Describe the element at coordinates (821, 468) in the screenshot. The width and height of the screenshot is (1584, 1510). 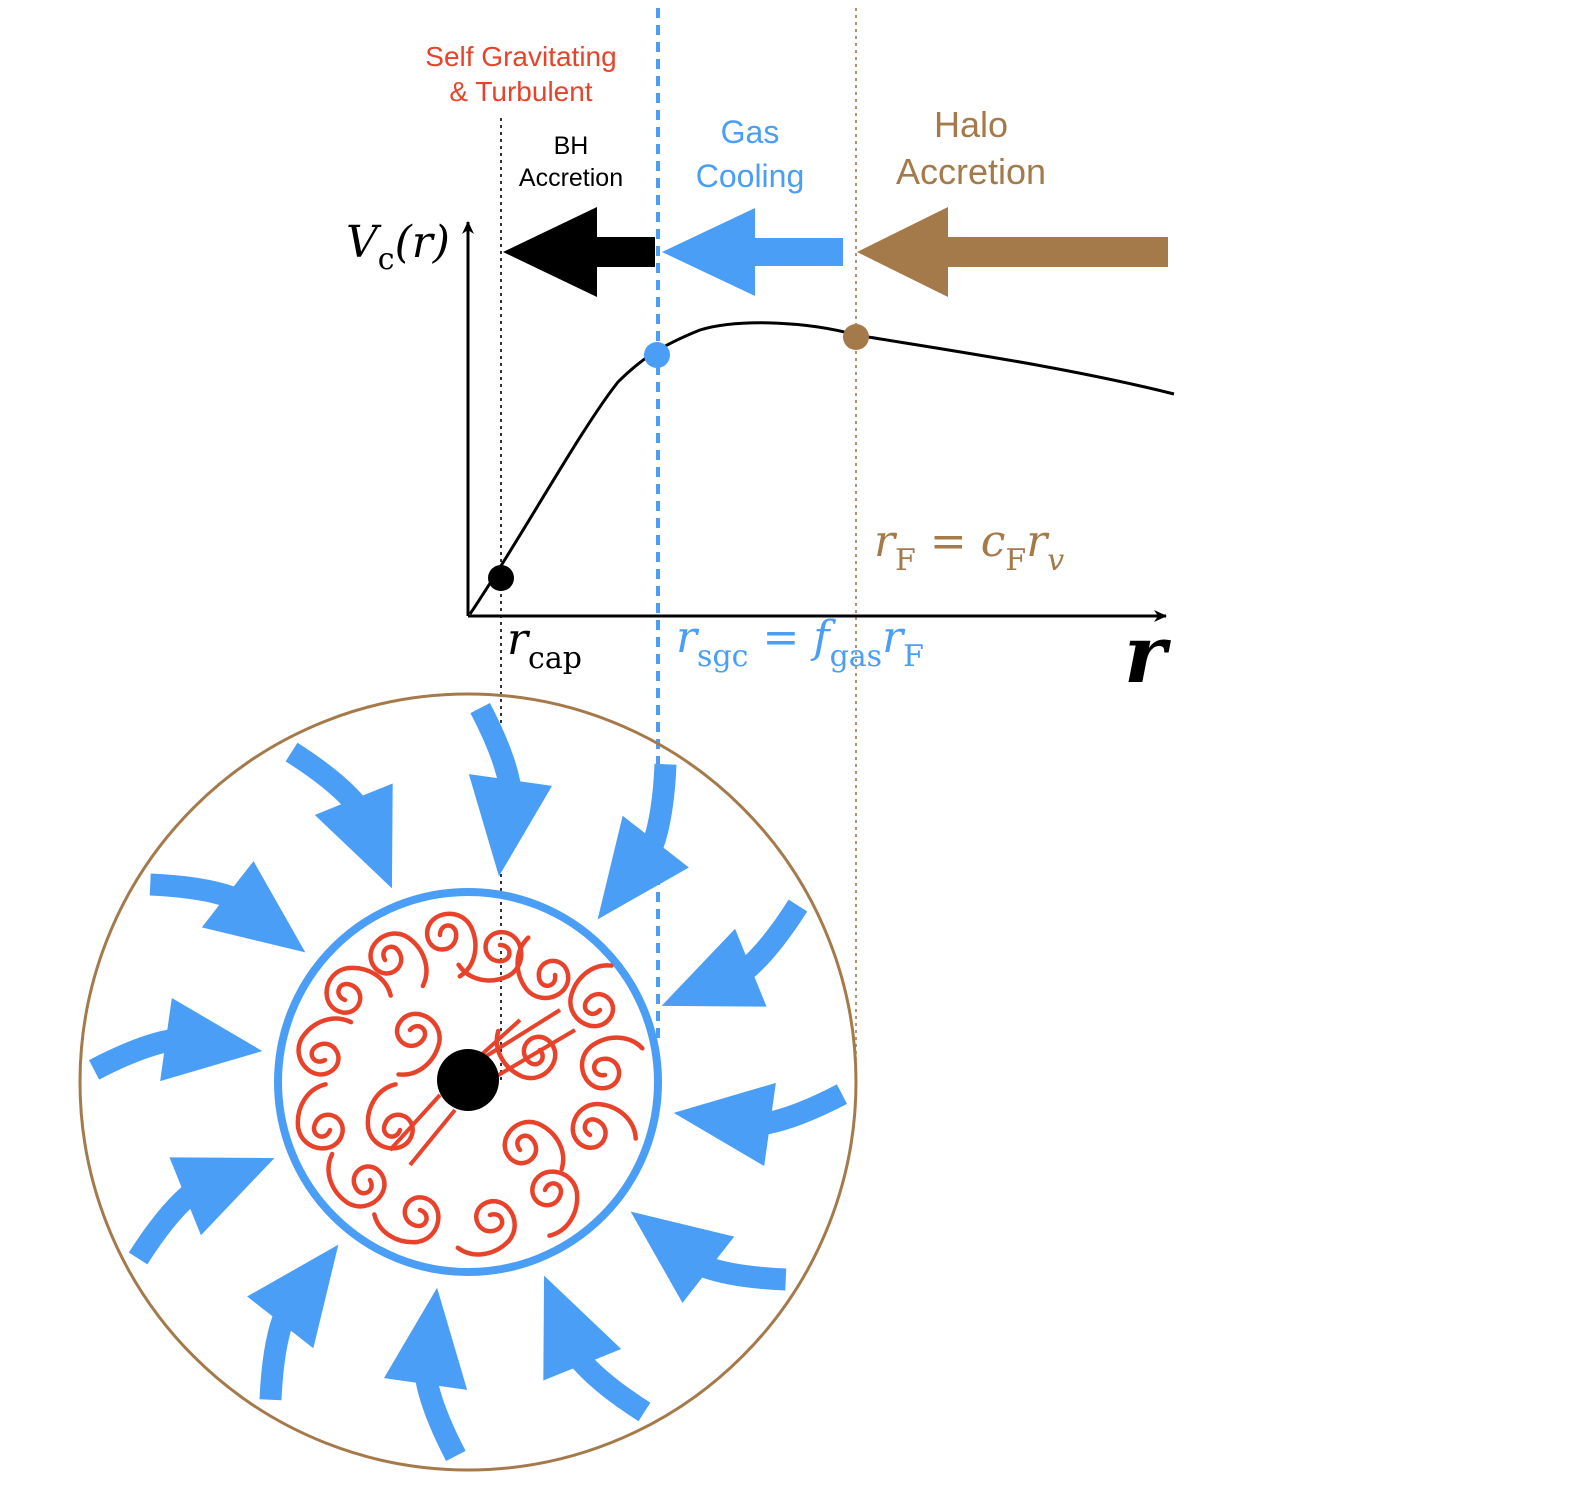
I see `rotation-curve` at that location.